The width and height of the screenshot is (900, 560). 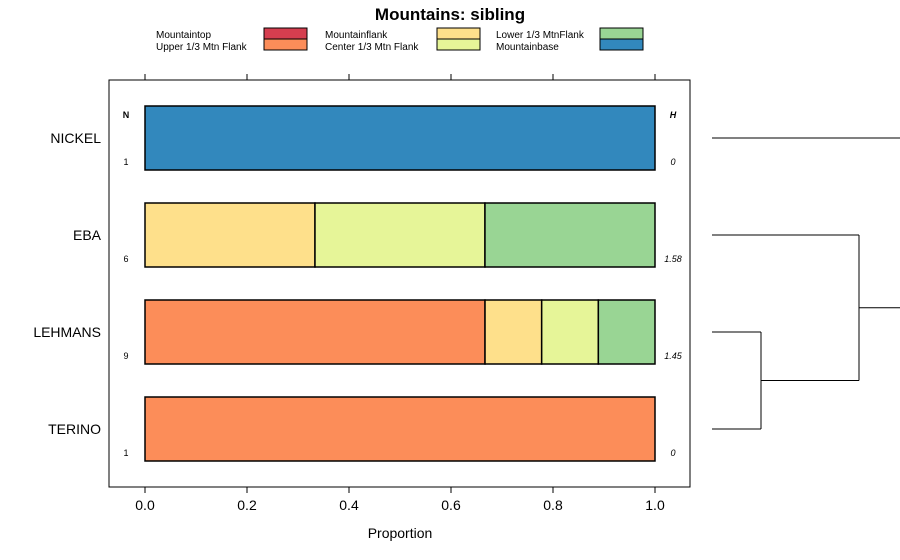 I want to click on x-tick-label-0: 0.0, so click(x=145, y=505).